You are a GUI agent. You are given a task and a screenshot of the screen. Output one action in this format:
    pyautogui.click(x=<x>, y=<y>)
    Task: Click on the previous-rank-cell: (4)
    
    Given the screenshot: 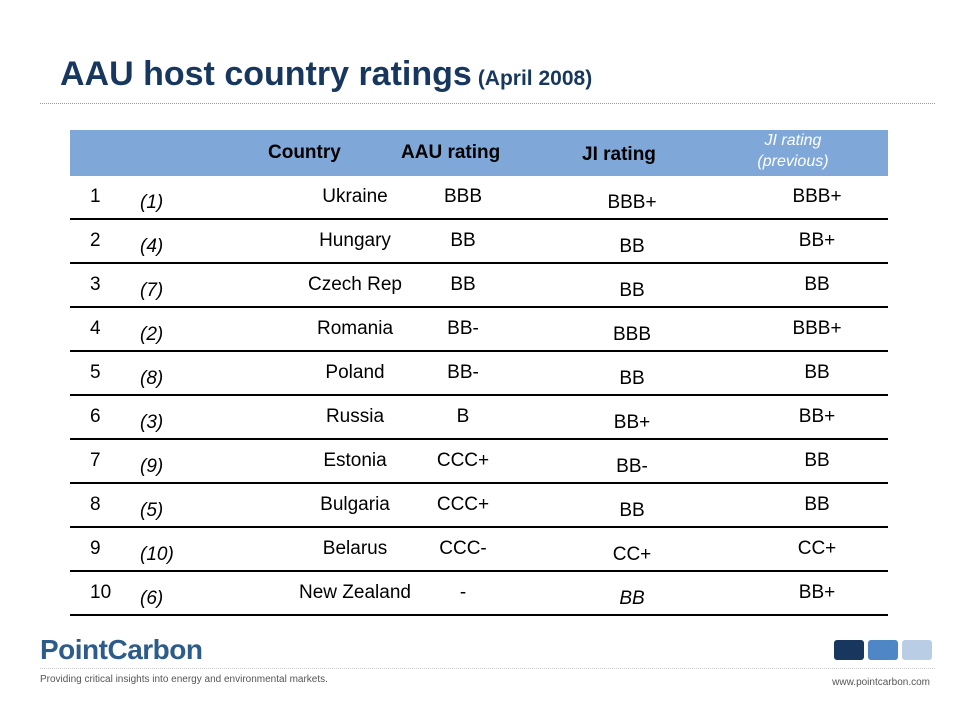 What is the action you would take?
    pyautogui.click(x=152, y=246)
    